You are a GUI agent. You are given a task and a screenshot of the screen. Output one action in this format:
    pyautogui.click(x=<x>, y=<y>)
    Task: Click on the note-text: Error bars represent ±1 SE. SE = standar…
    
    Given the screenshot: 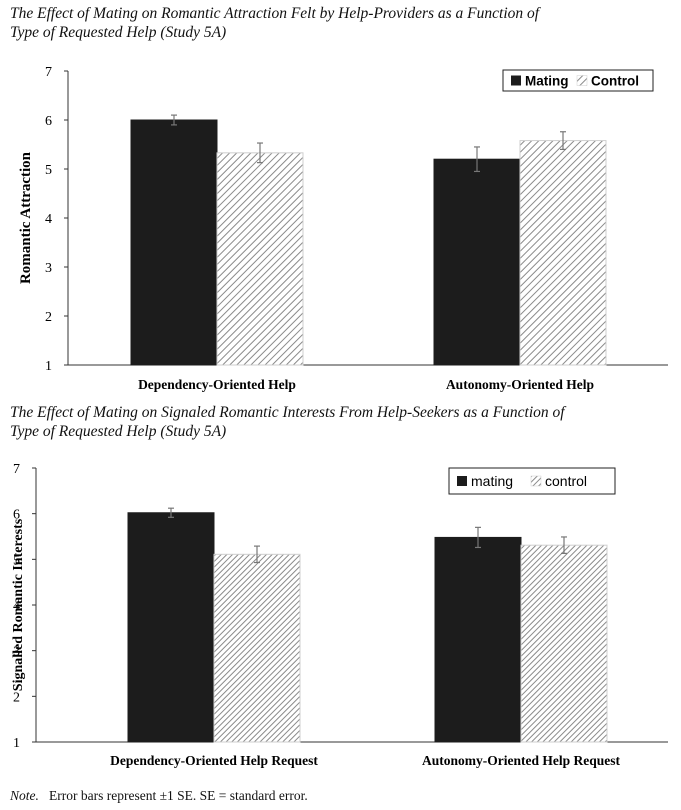 What is the action you would take?
    pyautogui.click(x=178, y=795)
    